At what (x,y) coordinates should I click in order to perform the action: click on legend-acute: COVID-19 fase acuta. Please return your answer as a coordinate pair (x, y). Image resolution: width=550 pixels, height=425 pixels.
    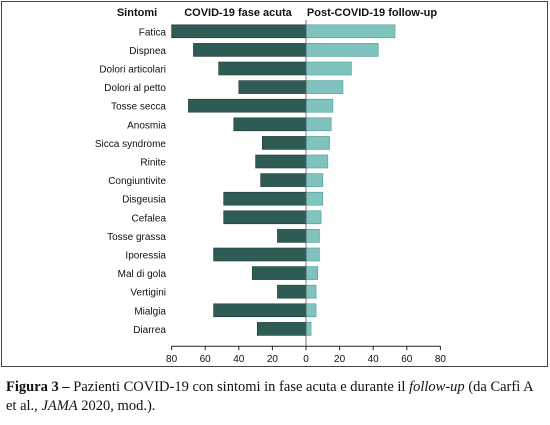
    Looking at the image, I should click on (238, 13).